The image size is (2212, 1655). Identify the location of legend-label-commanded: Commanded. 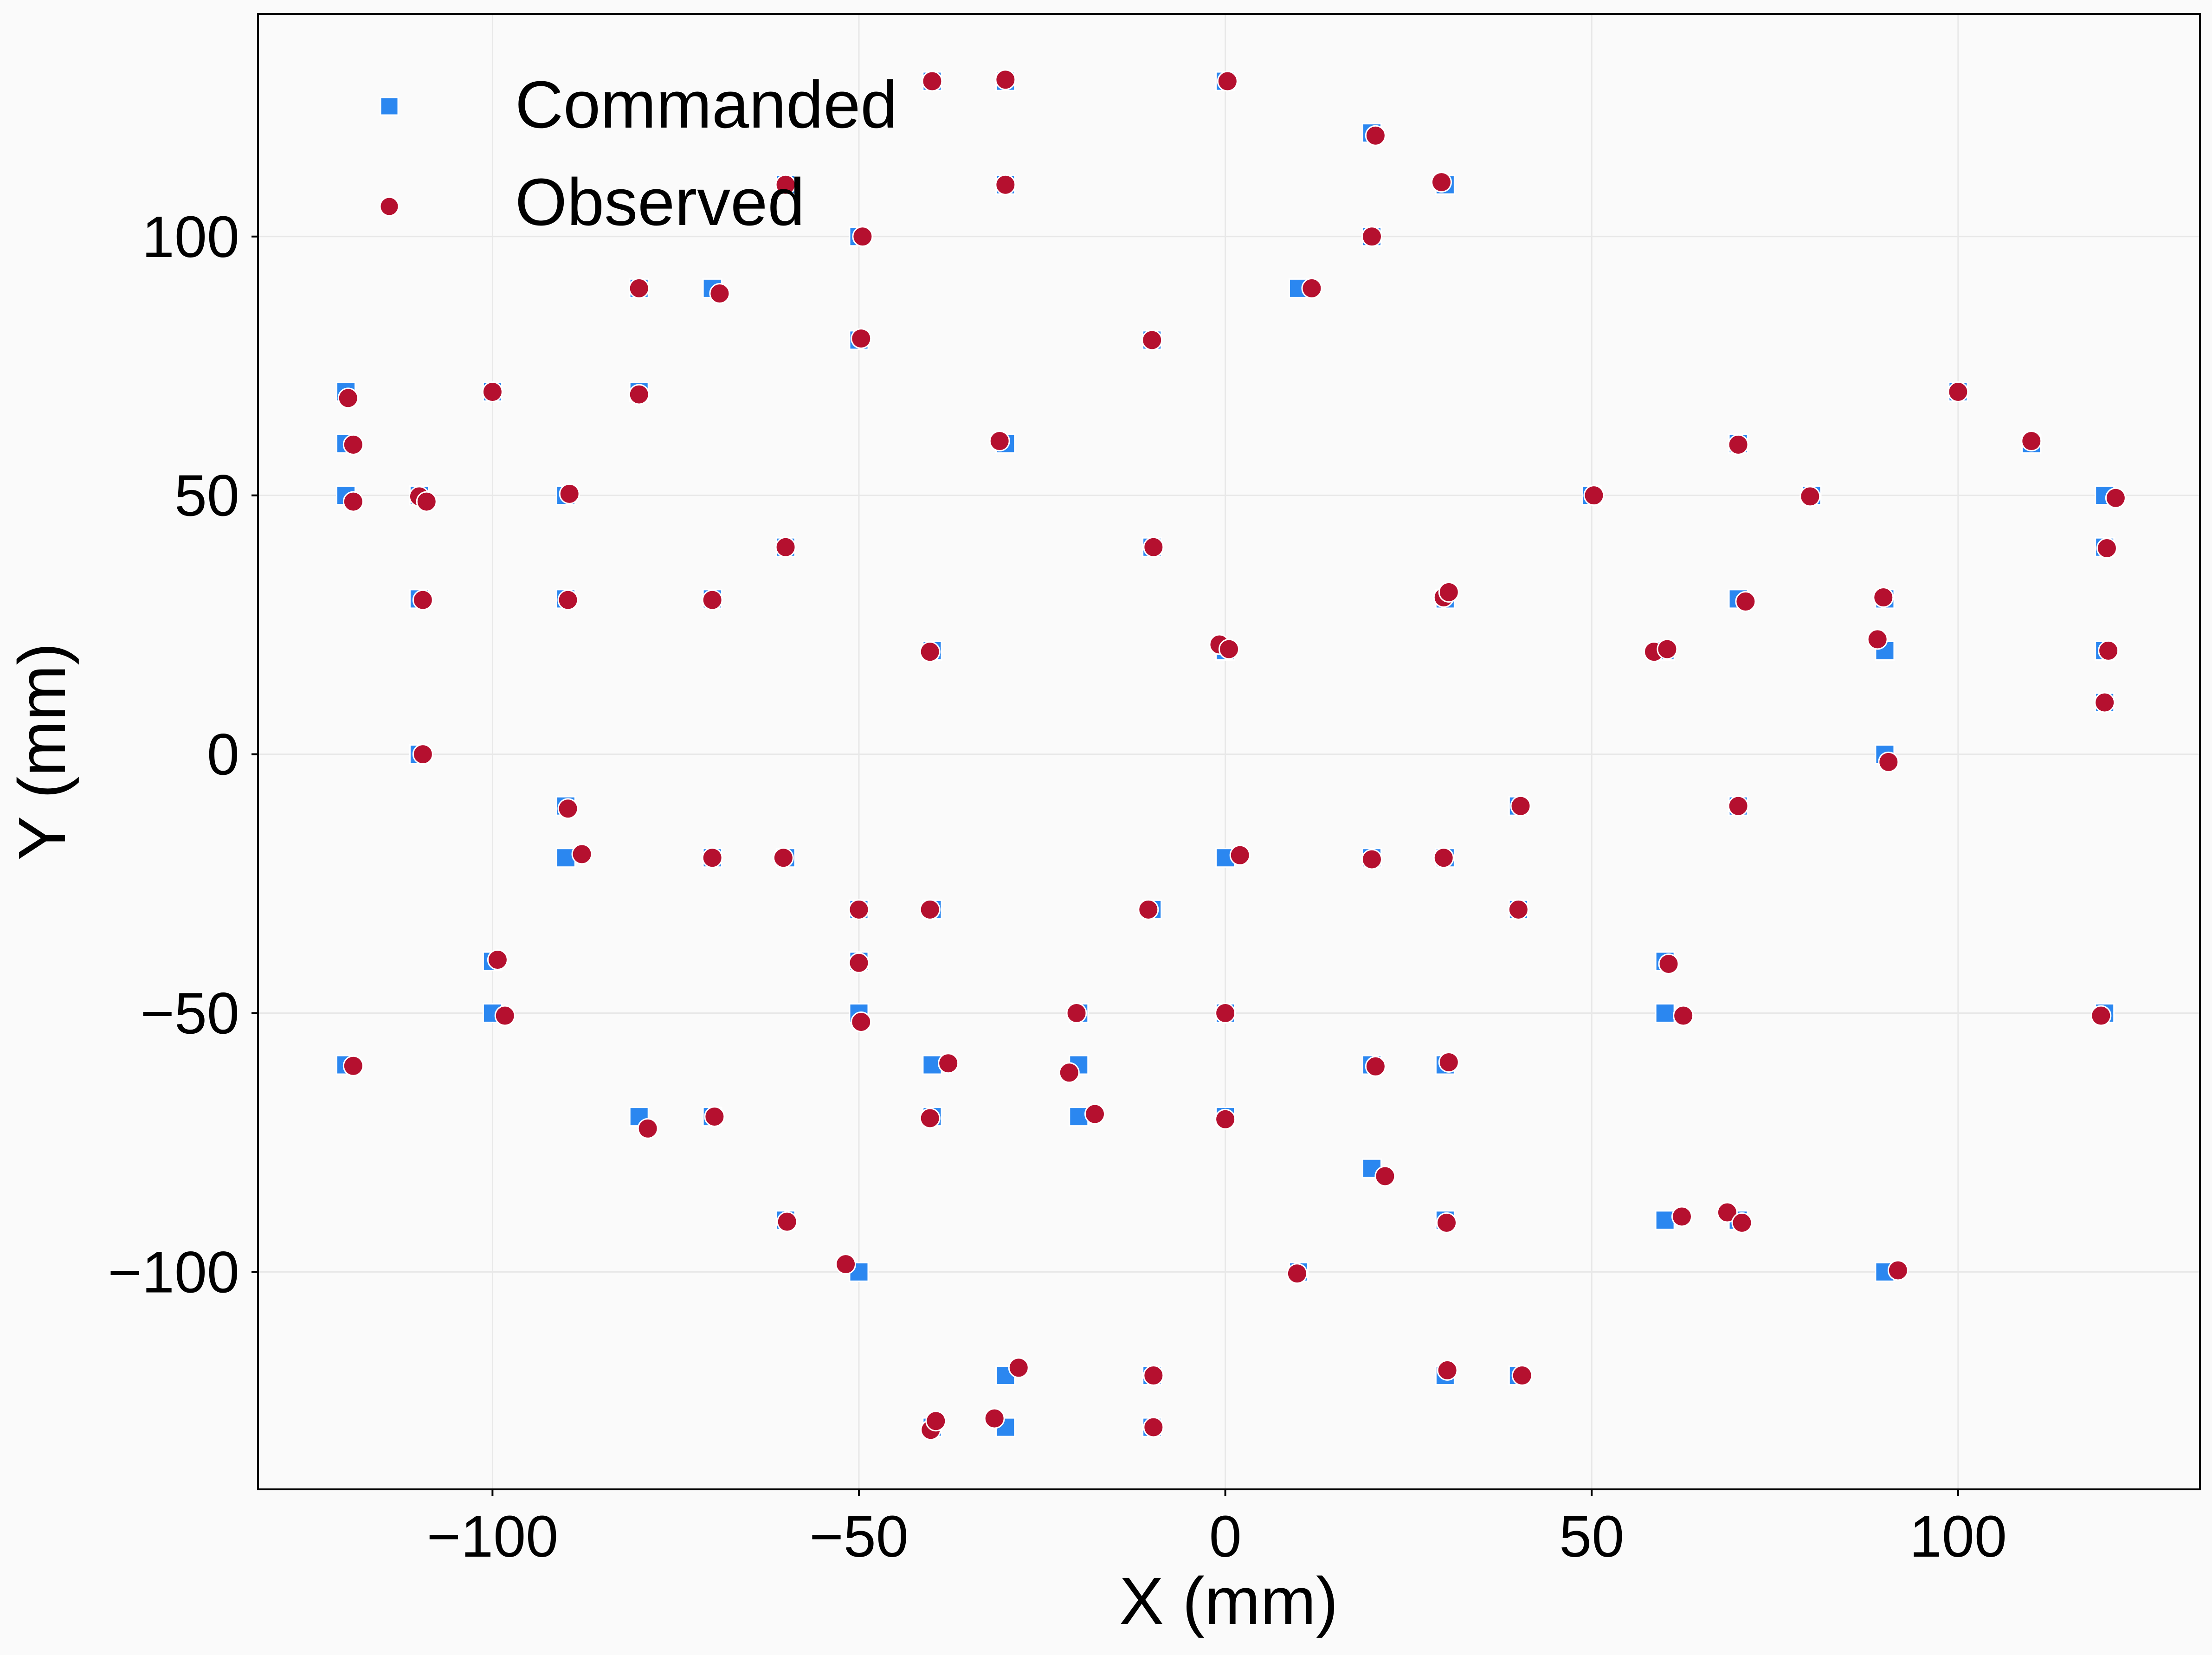
(706, 104).